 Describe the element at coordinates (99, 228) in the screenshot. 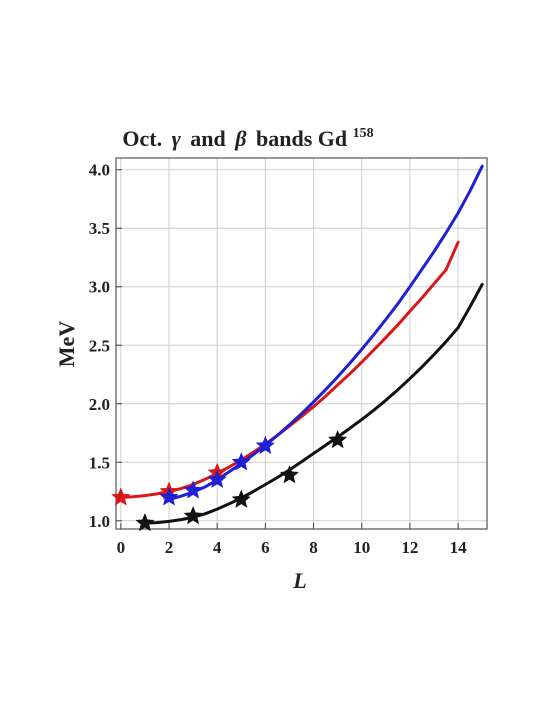

I see `y-tick-label-5: 3.5` at that location.